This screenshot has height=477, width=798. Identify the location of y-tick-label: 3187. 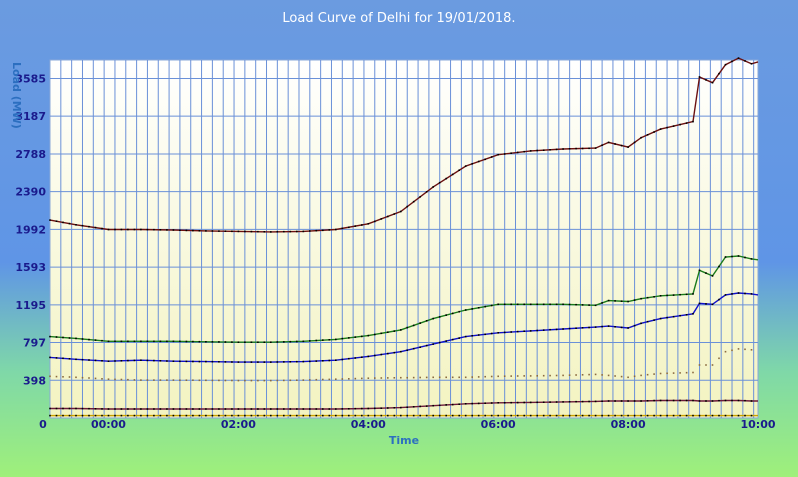
(30, 116).